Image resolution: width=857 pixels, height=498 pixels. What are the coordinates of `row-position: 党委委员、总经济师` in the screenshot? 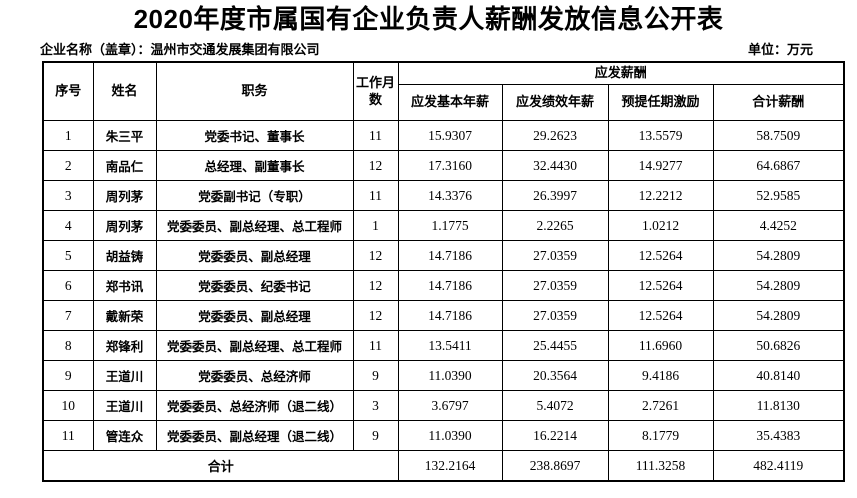 It's located at (254, 375).